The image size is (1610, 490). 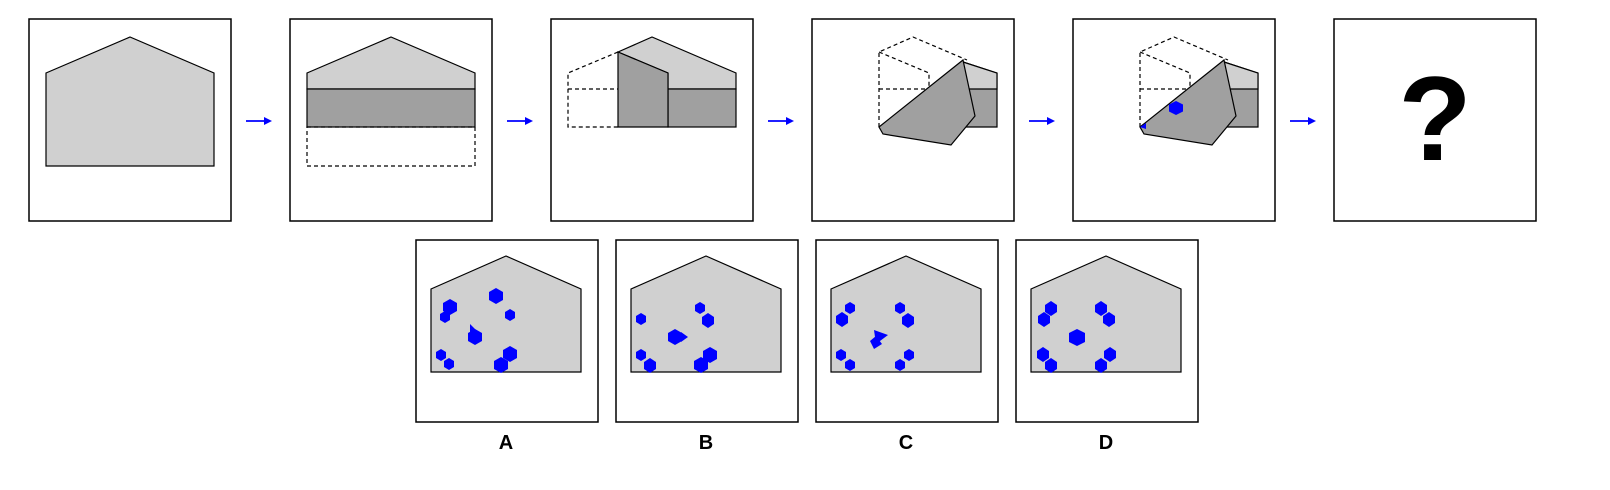 What do you see at coordinates (507, 331) in the screenshot?
I see `option-a-panel` at bounding box center [507, 331].